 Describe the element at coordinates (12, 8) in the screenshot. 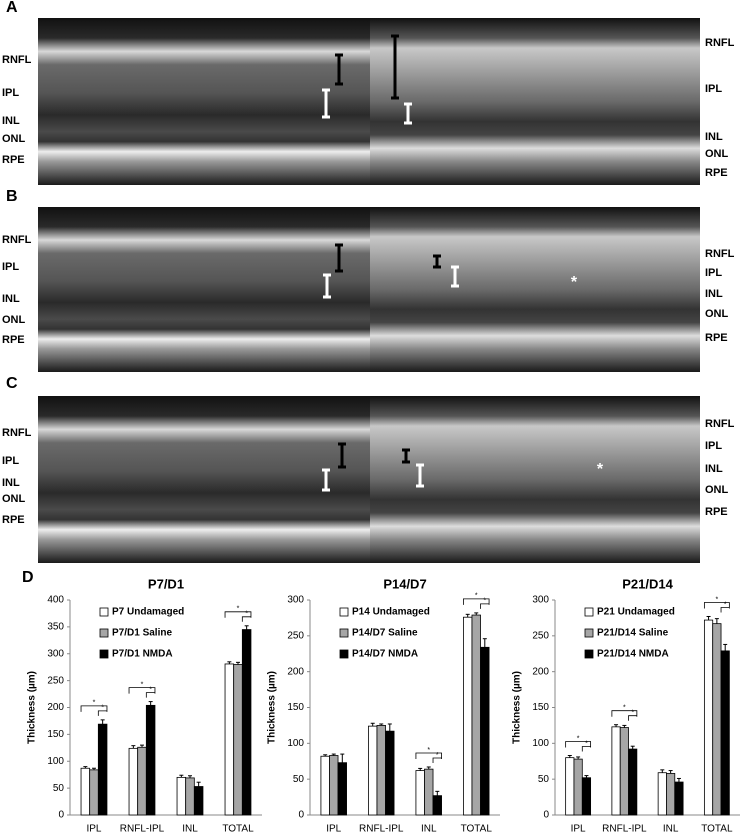

I see `panel-label: A` at that location.